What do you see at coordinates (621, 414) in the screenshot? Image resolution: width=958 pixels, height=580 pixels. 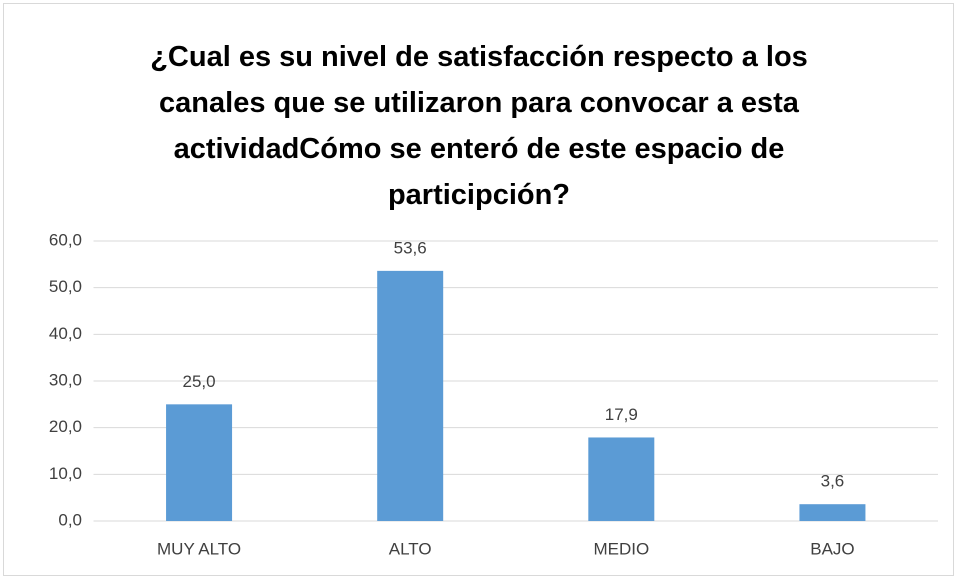 I see `data-label: 17,9` at bounding box center [621, 414].